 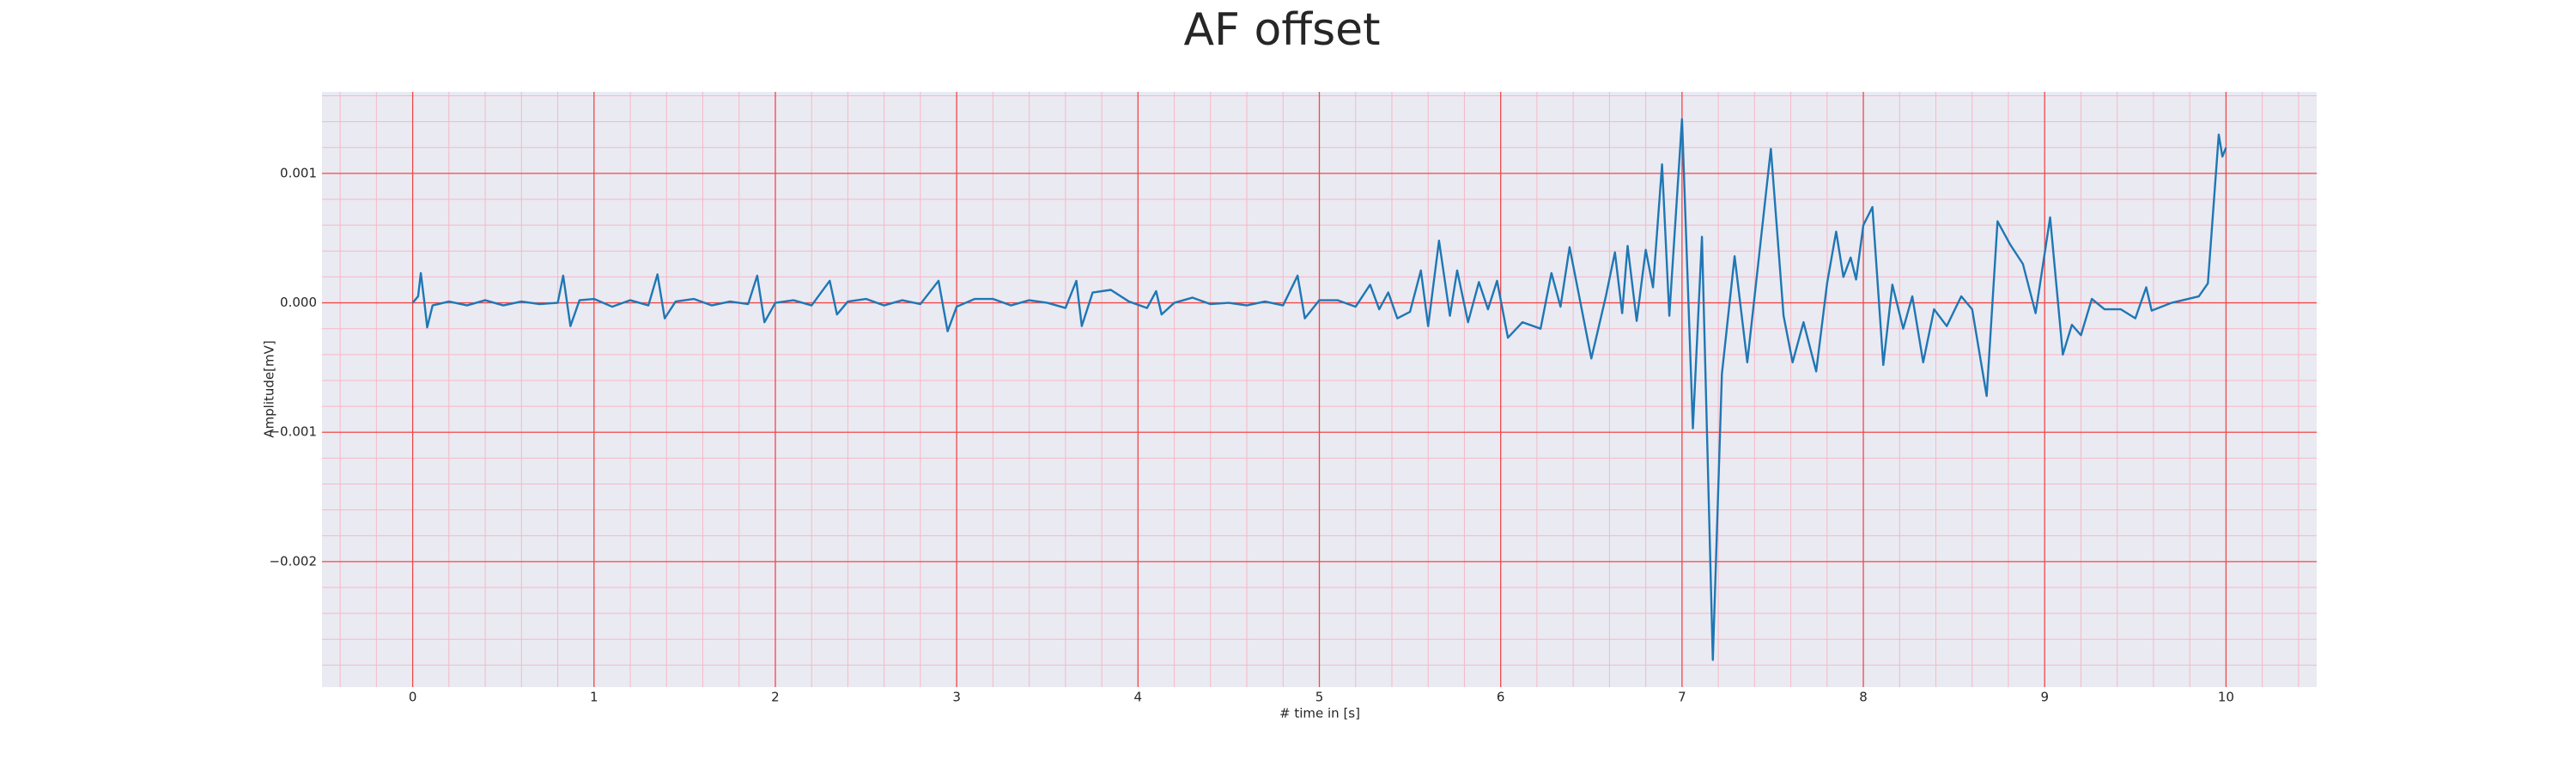 What do you see at coordinates (1319, 713) in the screenshot?
I see `x-axis-label: # time in [s]` at bounding box center [1319, 713].